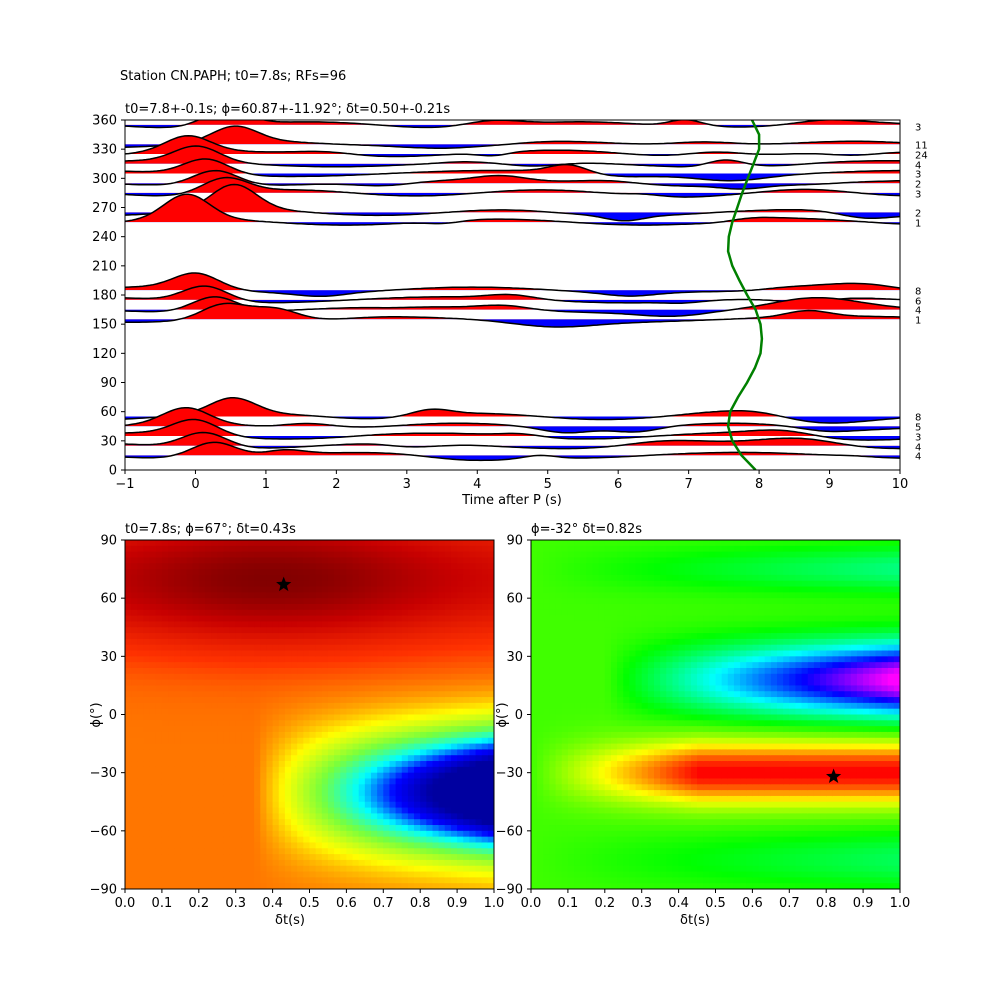 This screenshot has width=1000, height=1000. What do you see at coordinates (336, 484) in the screenshot?
I see `x-tick-label: 2` at bounding box center [336, 484].